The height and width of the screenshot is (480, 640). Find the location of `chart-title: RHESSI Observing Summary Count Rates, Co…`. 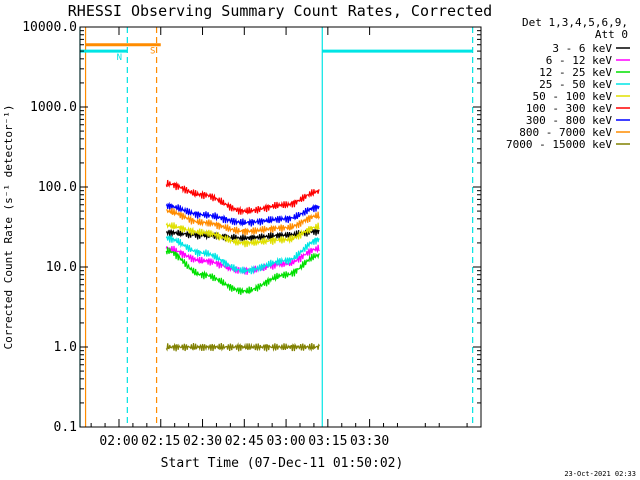

chart-title: RHESSI Observing Summary Count Rates, Co… is located at coordinates (280, 11).